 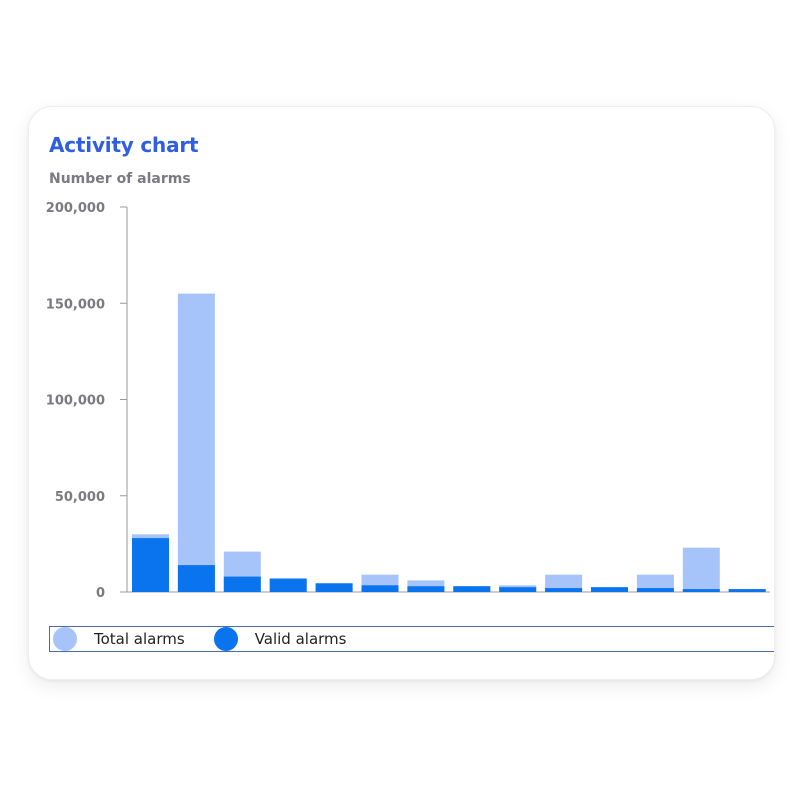 I want to click on y-axis-title: Number of alarms, so click(x=120, y=179).